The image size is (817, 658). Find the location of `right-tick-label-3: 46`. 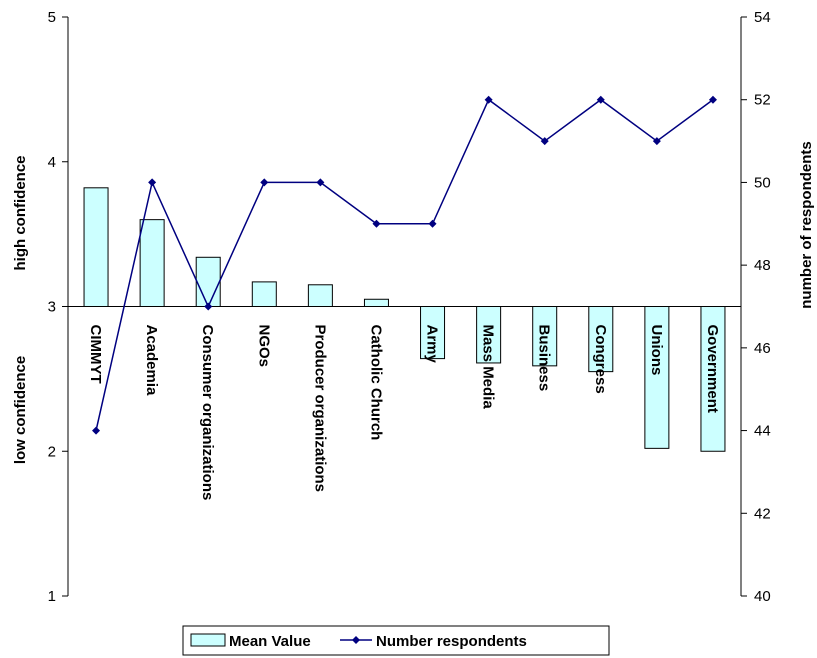

right-tick-label-3: 46 is located at coordinates (762, 348).